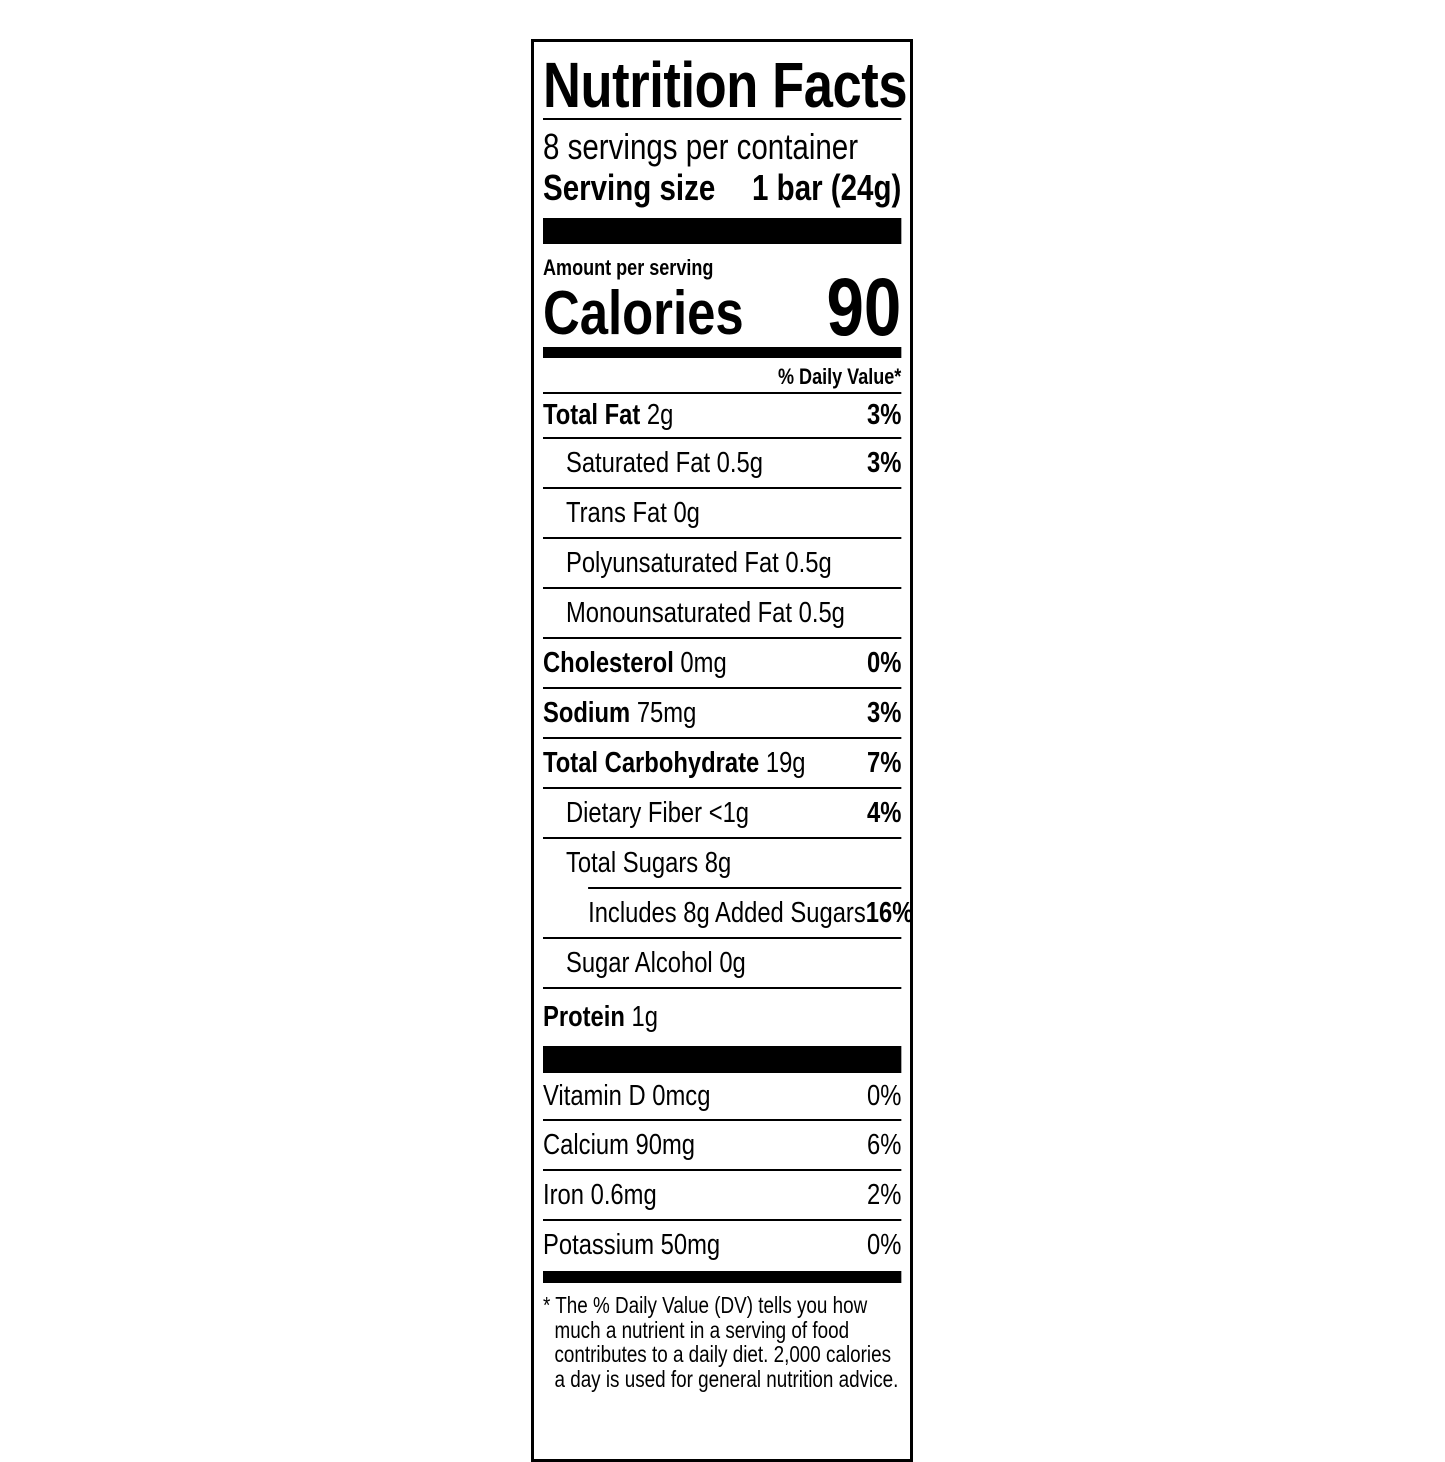  What do you see at coordinates (629, 187) in the screenshot?
I see `serving-size-label: Serving size` at bounding box center [629, 187].